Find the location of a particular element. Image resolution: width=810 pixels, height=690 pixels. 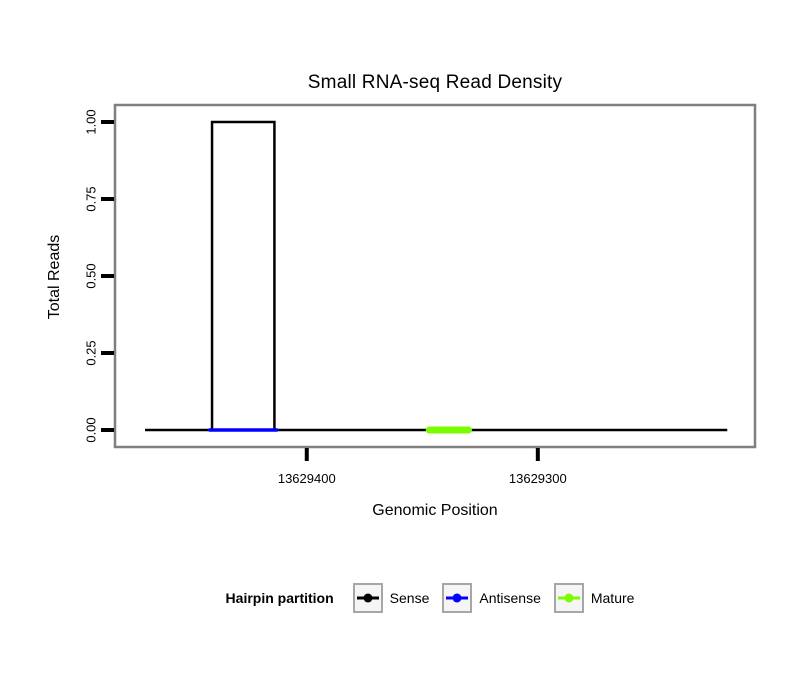

legend: Hairpin partition Sense Antisense Mature is located at coordinates (417, 598).